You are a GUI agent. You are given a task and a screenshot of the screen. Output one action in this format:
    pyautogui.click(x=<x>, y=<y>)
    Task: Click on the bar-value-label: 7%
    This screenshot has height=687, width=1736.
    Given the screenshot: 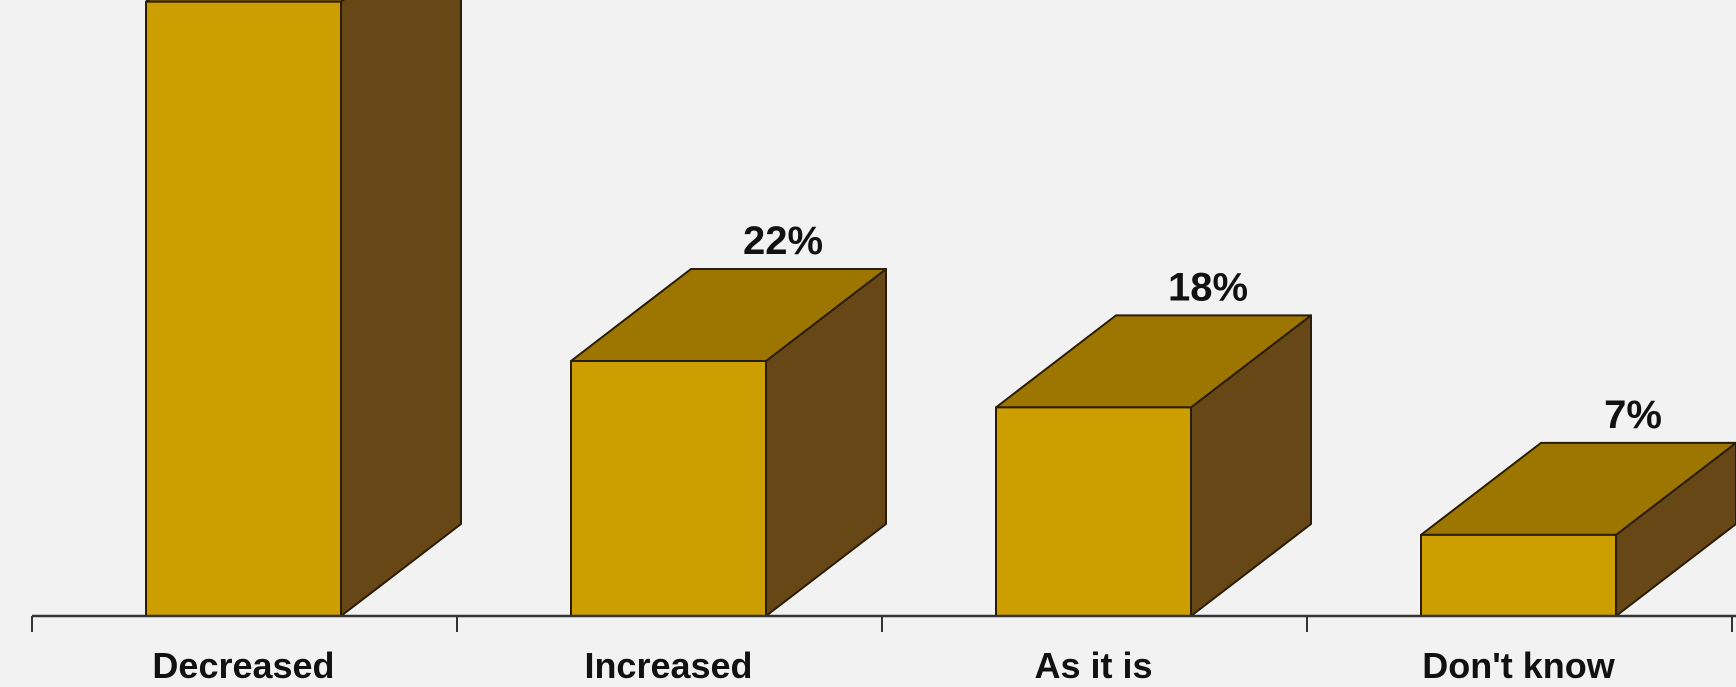 What is the action you would take?
    pyautogui.click(x=1633, y=415)
    